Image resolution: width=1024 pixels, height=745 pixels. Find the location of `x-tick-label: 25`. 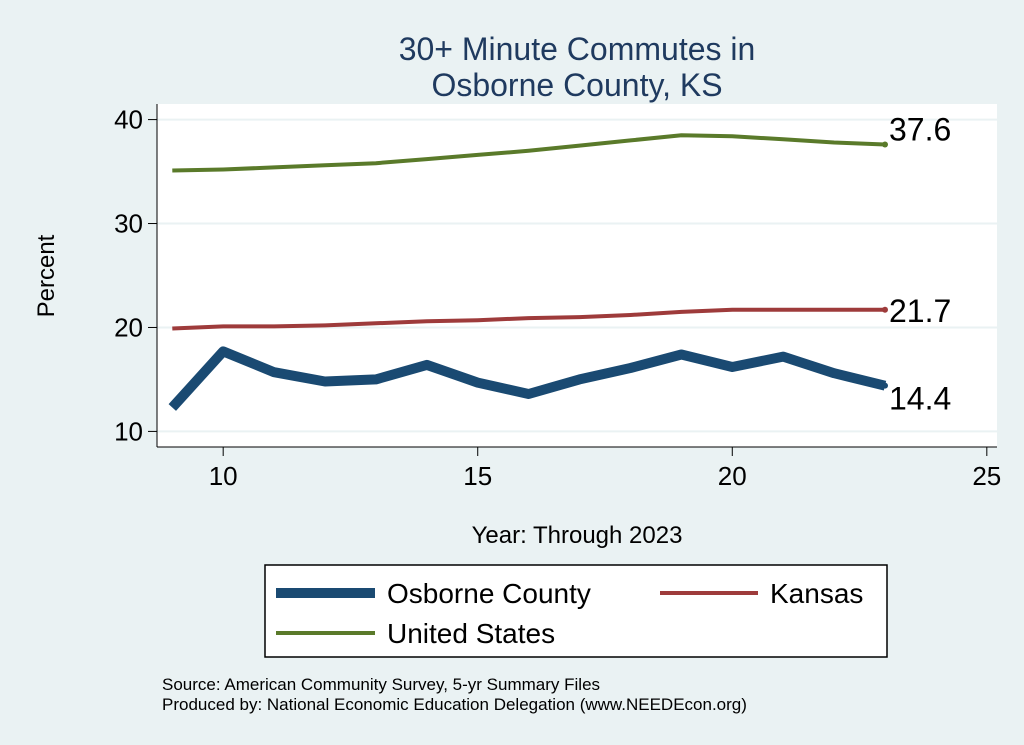

x-tick-label: 25 is located at coordinates (986, 476).